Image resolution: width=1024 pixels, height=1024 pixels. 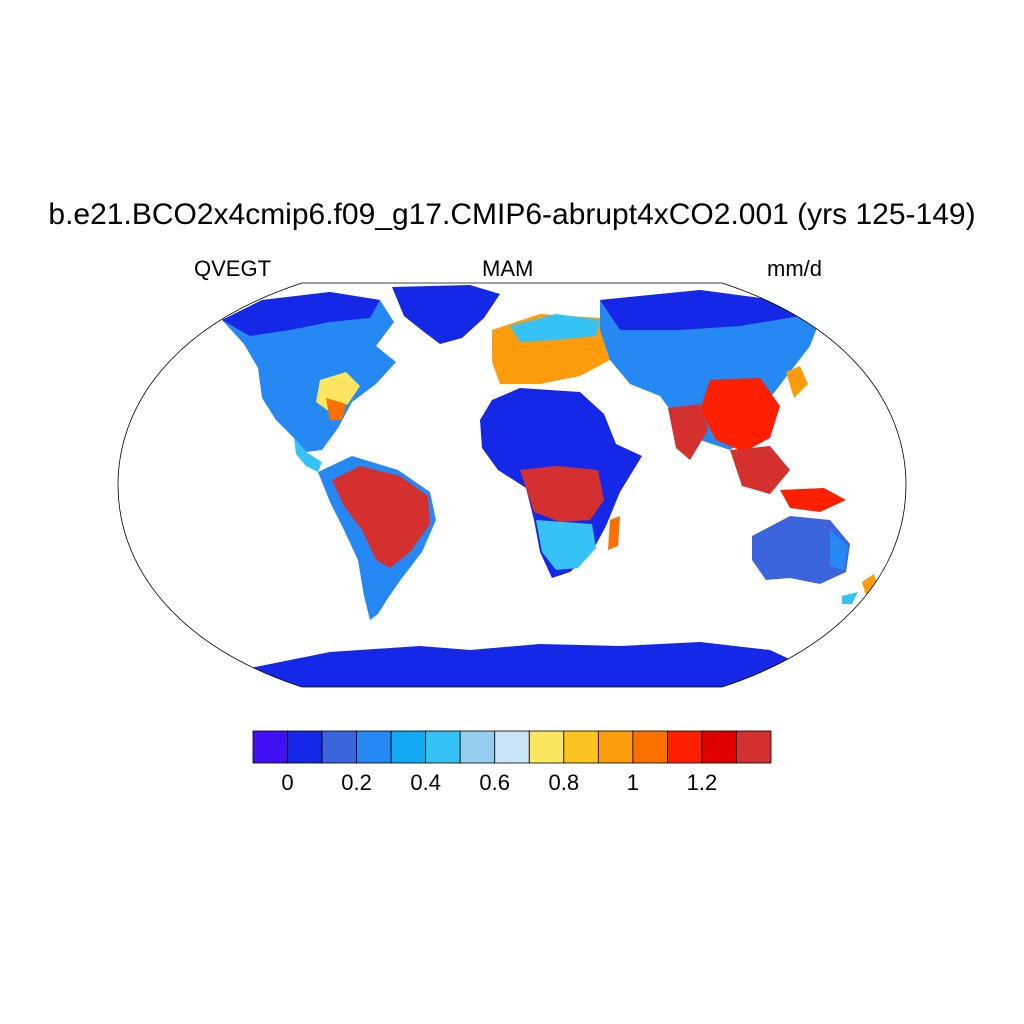 What do you see at coordinates (870, 585) in the screenshot?
I see `new-zealand-land` at bounding box center [870, 585].